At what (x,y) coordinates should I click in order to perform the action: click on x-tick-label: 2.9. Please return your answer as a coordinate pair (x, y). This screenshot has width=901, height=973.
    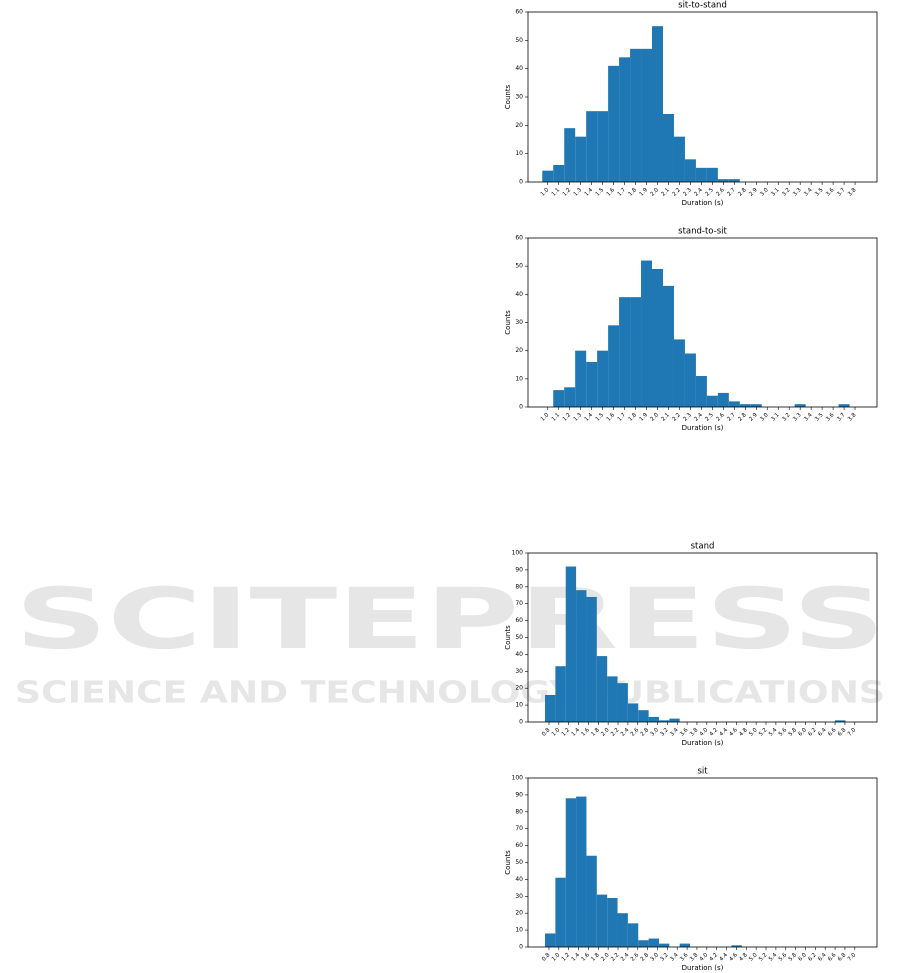
    Looking at the image, I should click on (753, 192).